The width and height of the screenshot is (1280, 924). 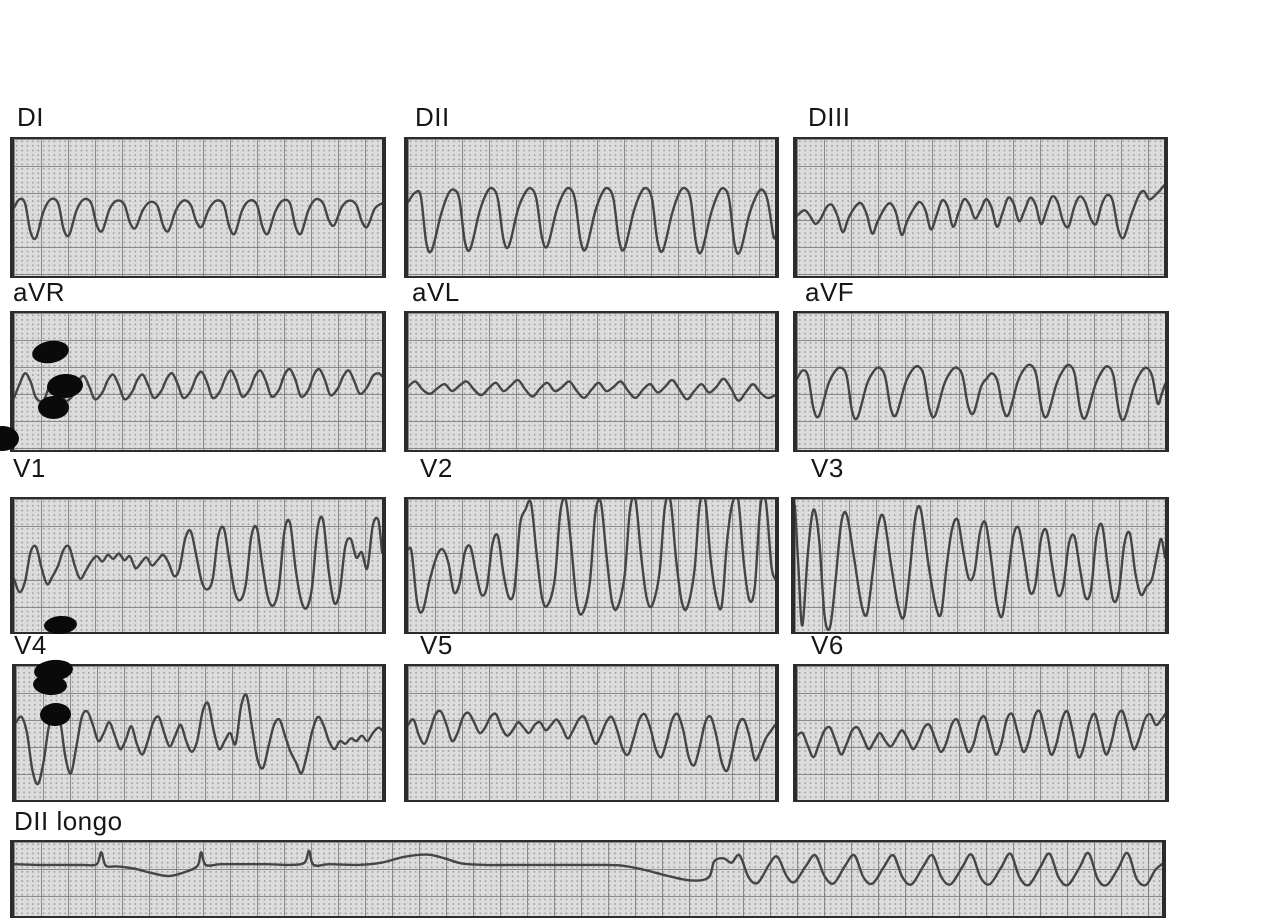 I want to click on ecg-trace-v4, so click(x=199, y=739).